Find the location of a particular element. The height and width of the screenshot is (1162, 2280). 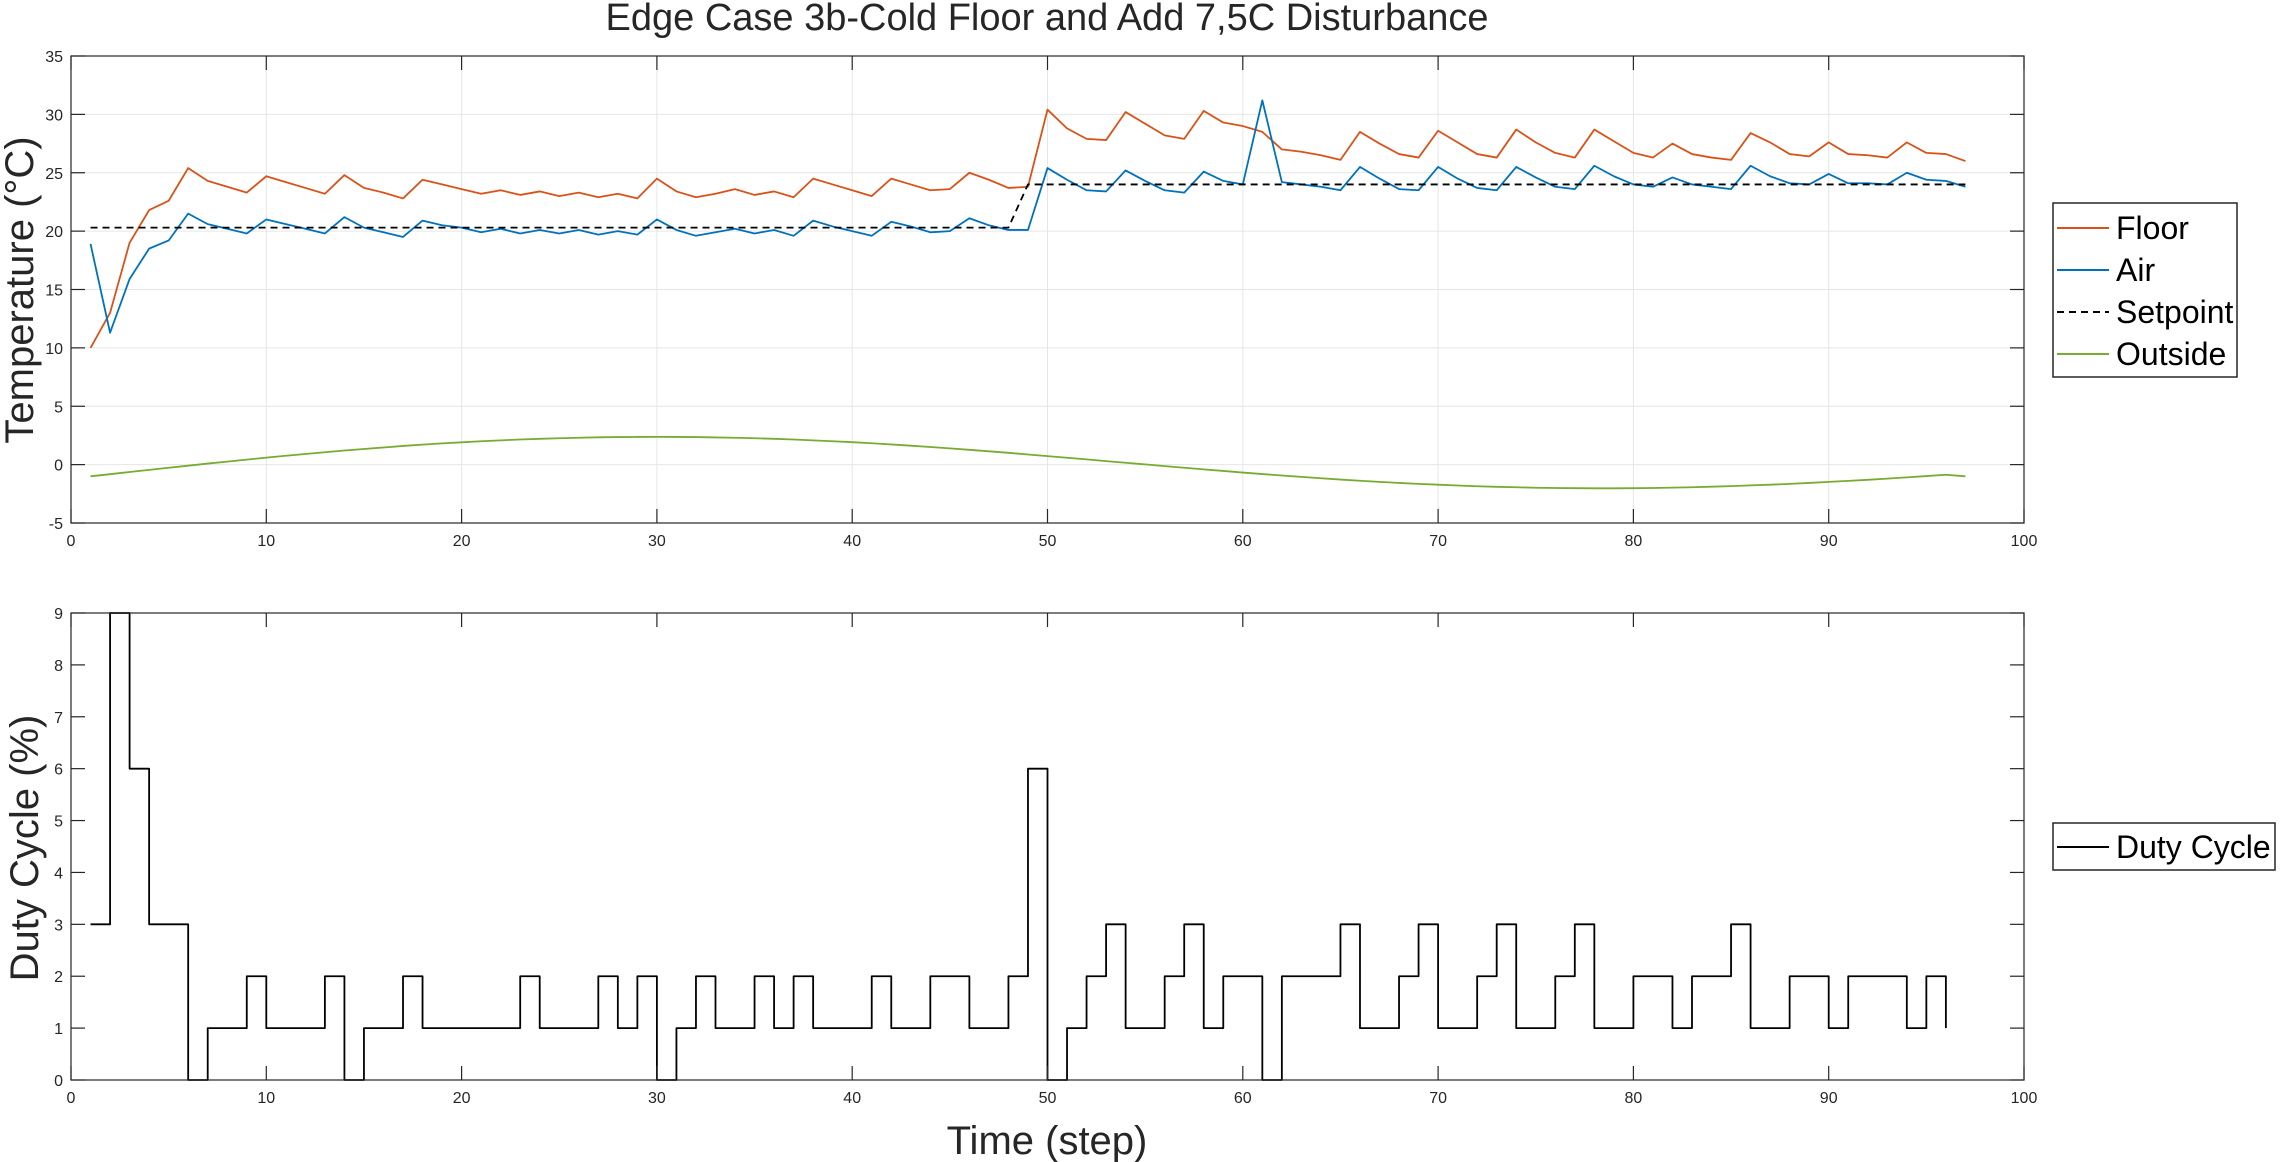

y-tick-label: -5 is located at coordinates (56, 524).